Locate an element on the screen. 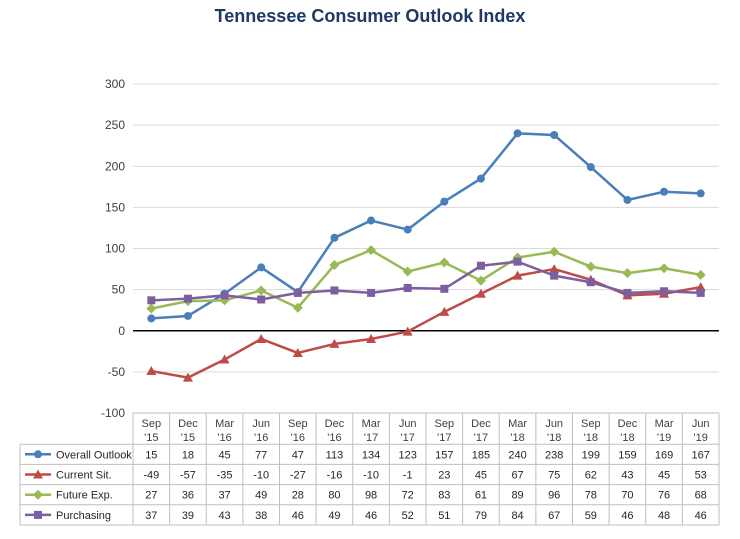 The height and width of the screenshot is (539, 740). table-cell: 62 is located at coordinates (591, 476).